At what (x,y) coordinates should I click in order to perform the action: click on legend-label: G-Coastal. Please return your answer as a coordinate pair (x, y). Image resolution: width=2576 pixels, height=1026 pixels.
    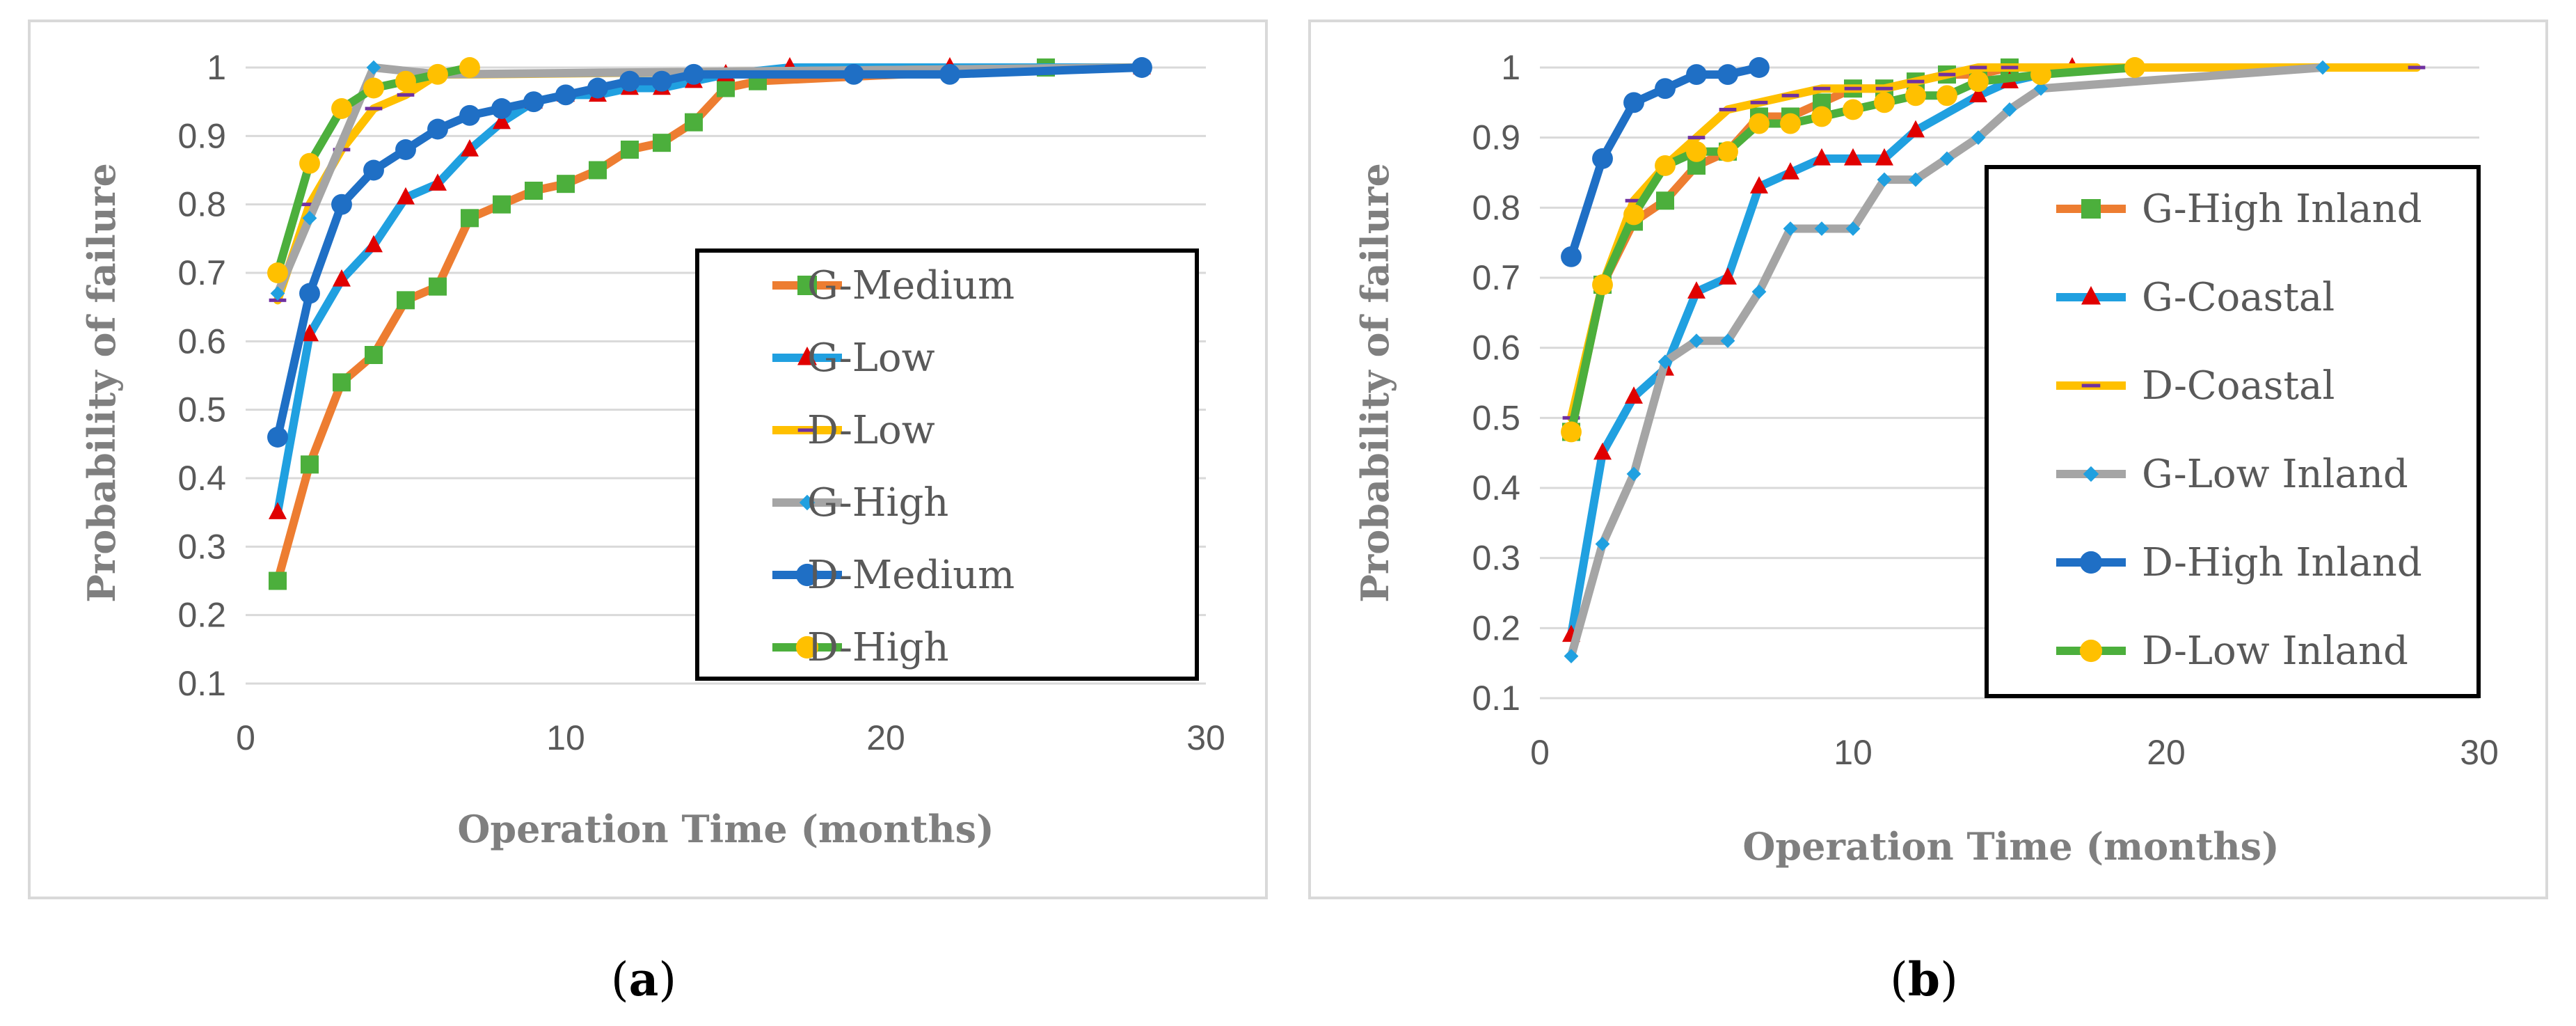
    Looking at the image, I should click on (2238, 297).